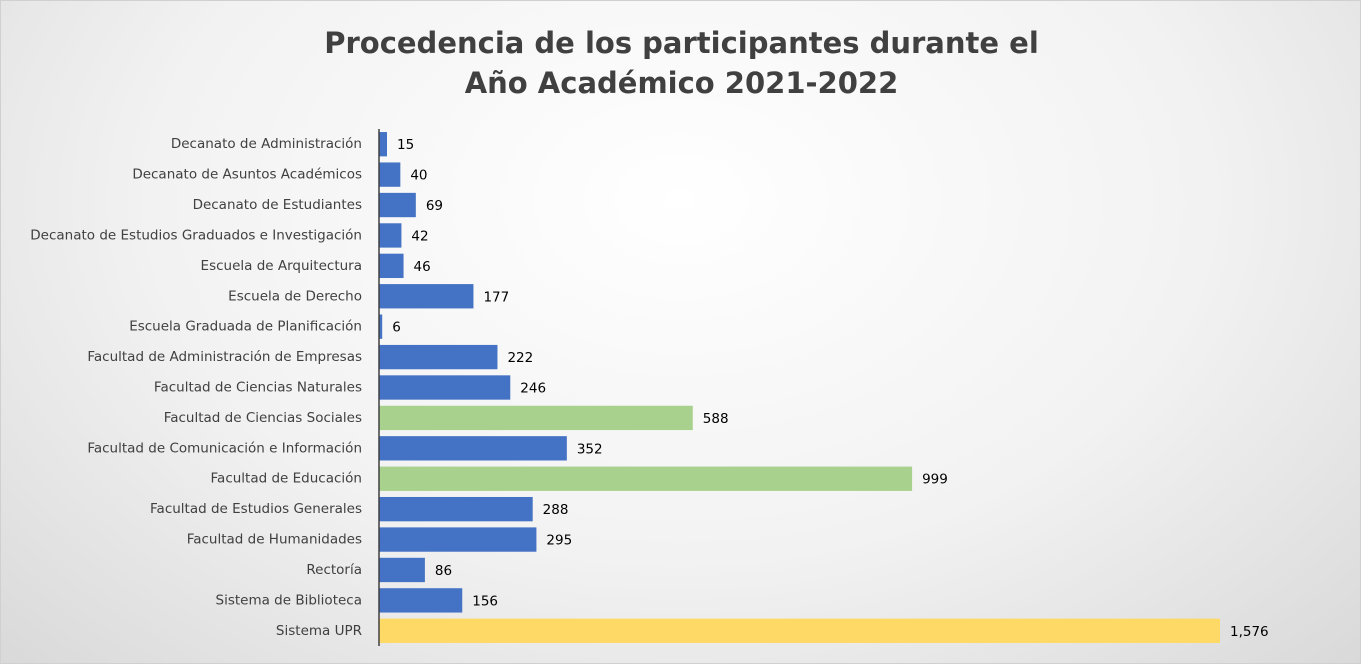 This screenshot has height=665, width=1361. What do you see at coordinates (258, 388) in the screenshot?
I see `y-tick-label: Facultad de Ciencias Naturales` at bounding box center [258, 388].